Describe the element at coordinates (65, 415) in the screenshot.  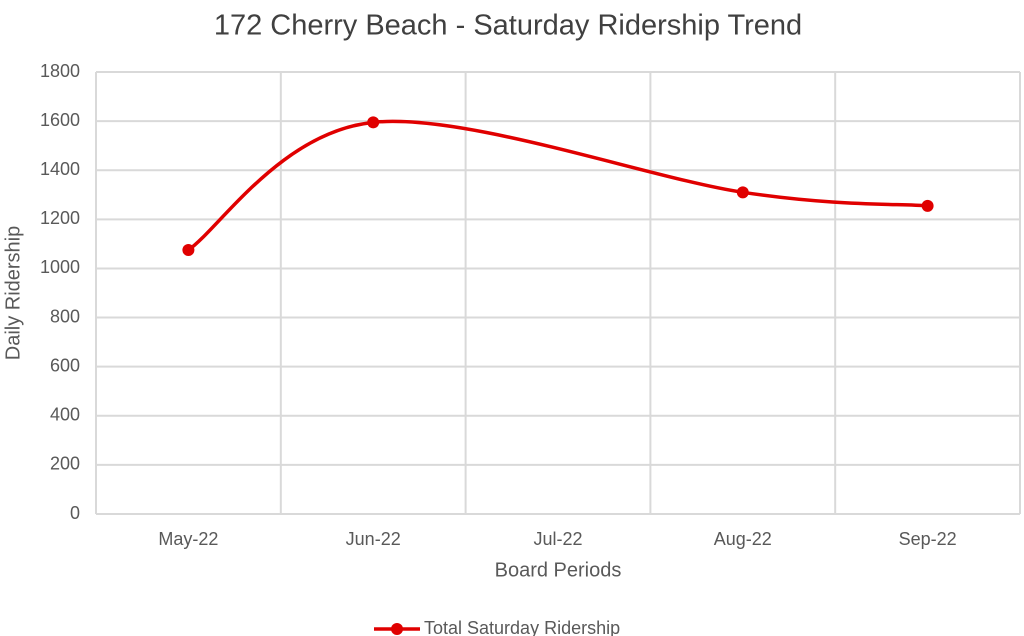
I see `y-tick-label: 400` at that location.